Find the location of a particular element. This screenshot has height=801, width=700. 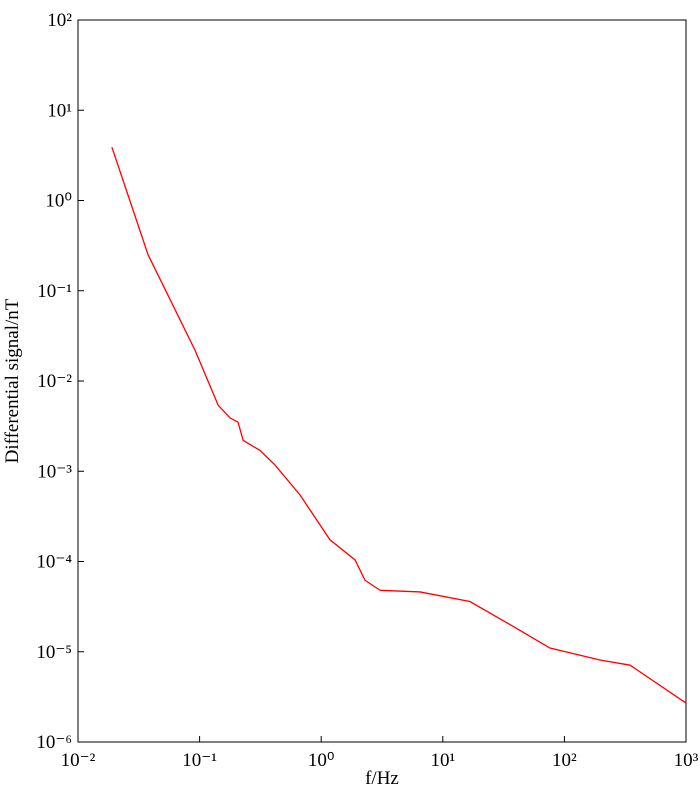

x-axis-label: f/Hz is located at coordinates (382, 778).